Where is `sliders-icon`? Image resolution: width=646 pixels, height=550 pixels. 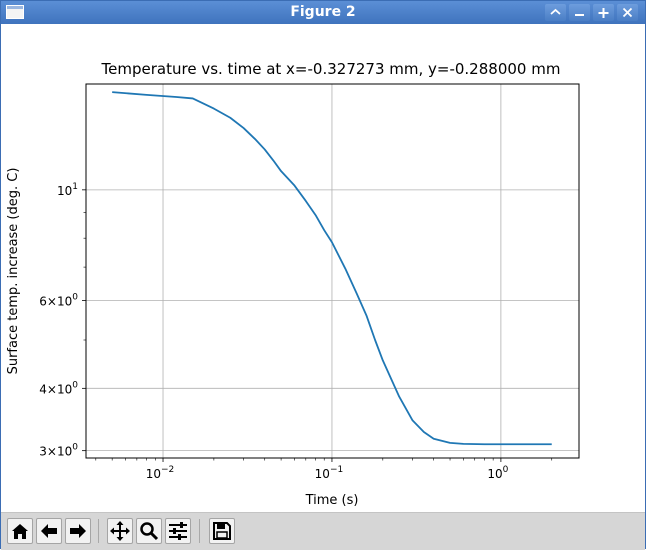 sliders-icon is located at coordinates (178, 531).